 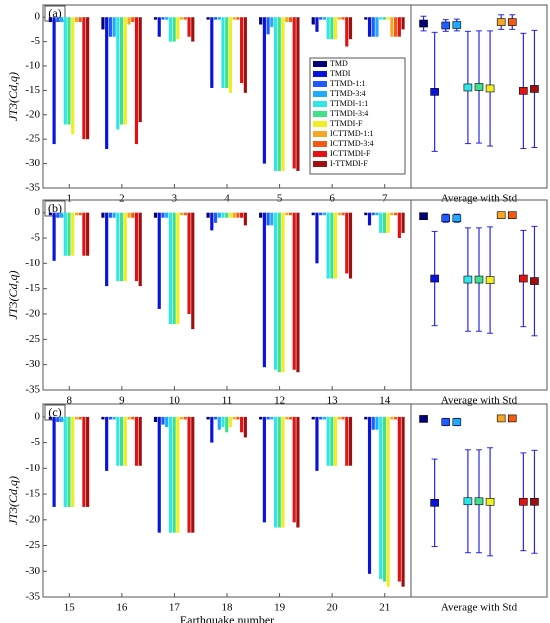 What do you see at coordinates (349, 113) in the screenshot?
I see `legend-label: TTMDI-3:4` at bounding box center [349, 113].